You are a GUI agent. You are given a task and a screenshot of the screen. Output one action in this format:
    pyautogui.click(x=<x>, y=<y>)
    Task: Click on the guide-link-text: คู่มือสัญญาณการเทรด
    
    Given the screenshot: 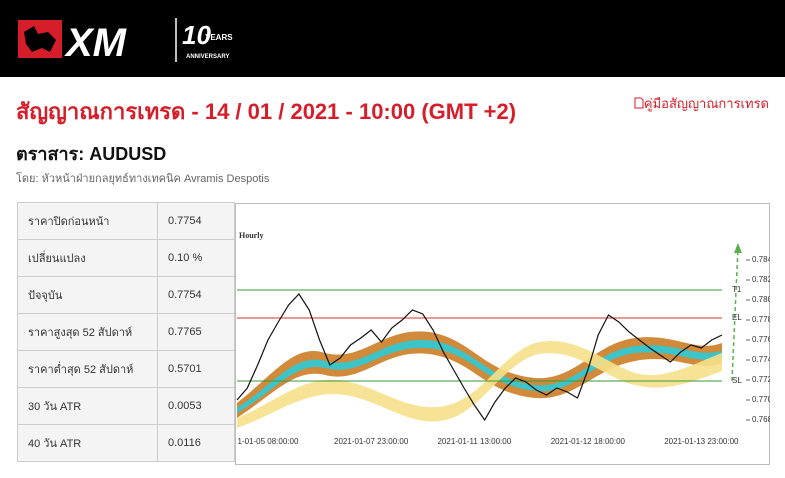 What is the action you would take?
    pyautogui.click(x=706, y=103)
    